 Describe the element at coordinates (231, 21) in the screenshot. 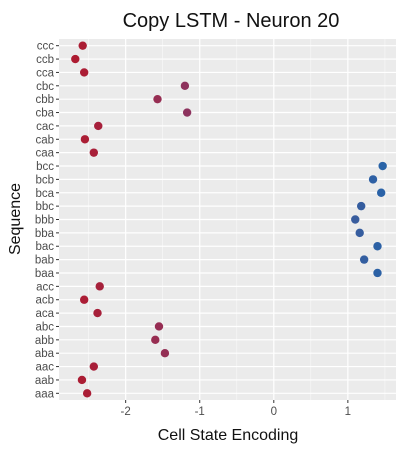

I see `chart-title: Copy LSTM - Neuron 20` at that location.